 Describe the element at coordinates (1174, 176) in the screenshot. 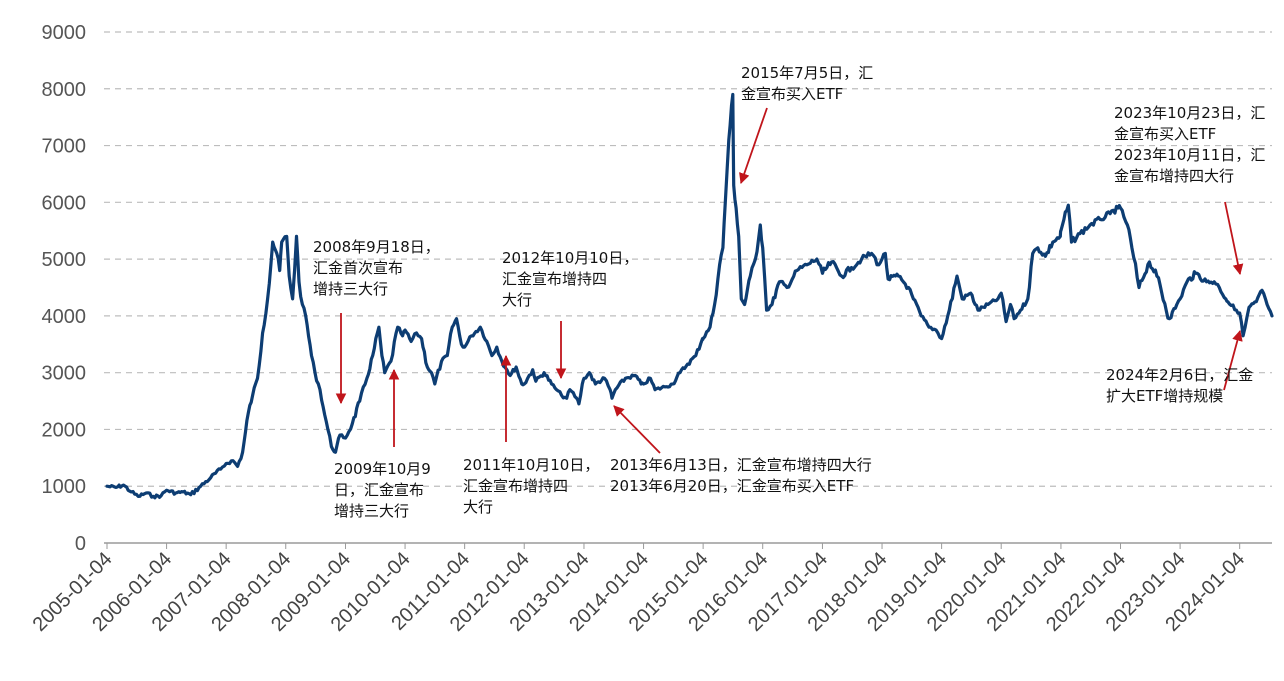

I see `annotation-text: 金宣布增持四大行` at that location.